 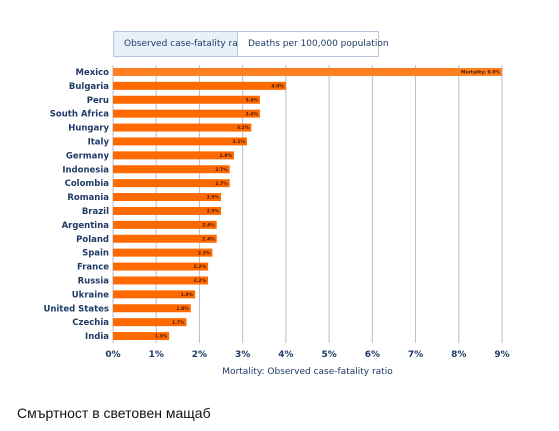 I want to click on data-label: Mortality: 9.0%, so click(x=480, y=73).